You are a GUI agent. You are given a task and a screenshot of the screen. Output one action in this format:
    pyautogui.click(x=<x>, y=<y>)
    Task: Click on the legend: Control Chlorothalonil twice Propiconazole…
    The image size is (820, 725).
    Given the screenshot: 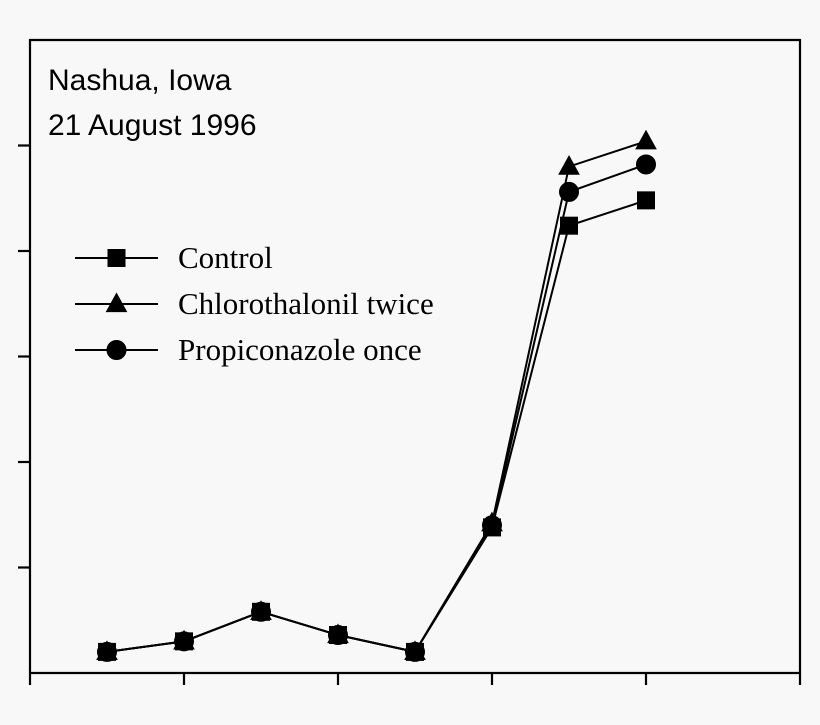 What is the action you would take?
    pyautogui.click(x=254, y=303)
    